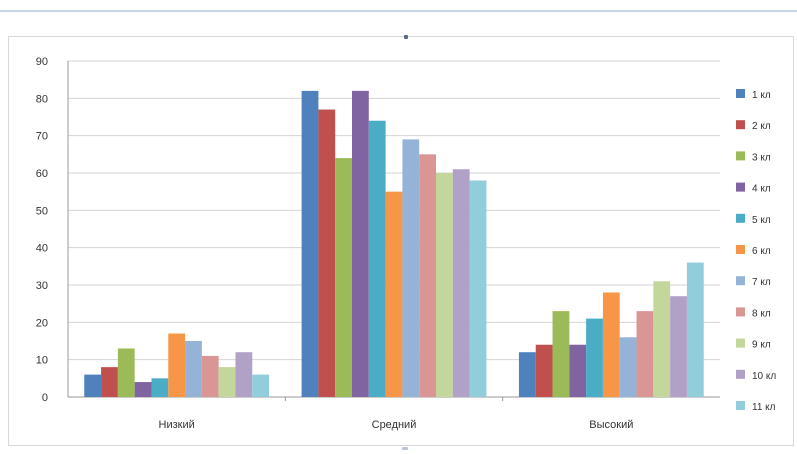  Describe the element at coordinates (42, 137) in the screenshot. I see `y-tick-label: 70` at that location.